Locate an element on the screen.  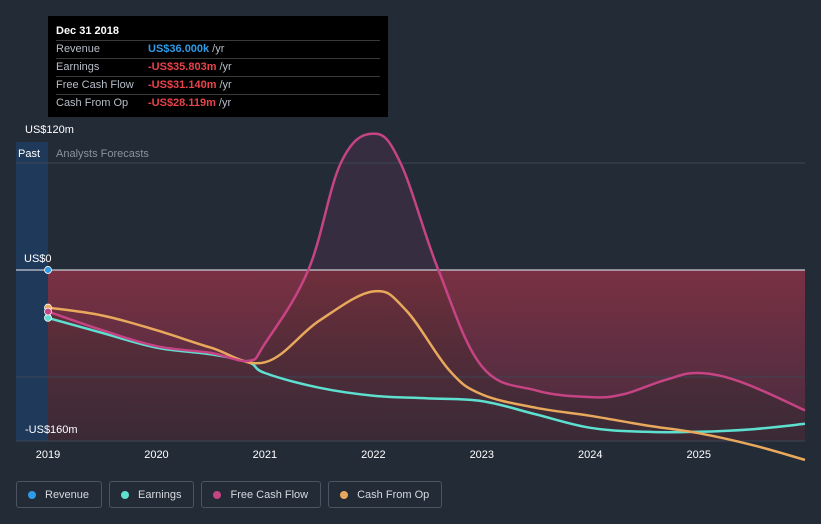
y-tick-label-top: US$120m is located at coordinates (49, 130).